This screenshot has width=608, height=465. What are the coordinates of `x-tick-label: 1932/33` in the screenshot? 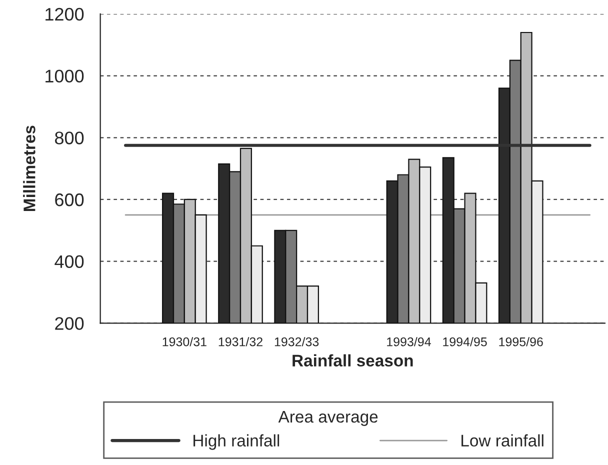 It's located at (296, 341).